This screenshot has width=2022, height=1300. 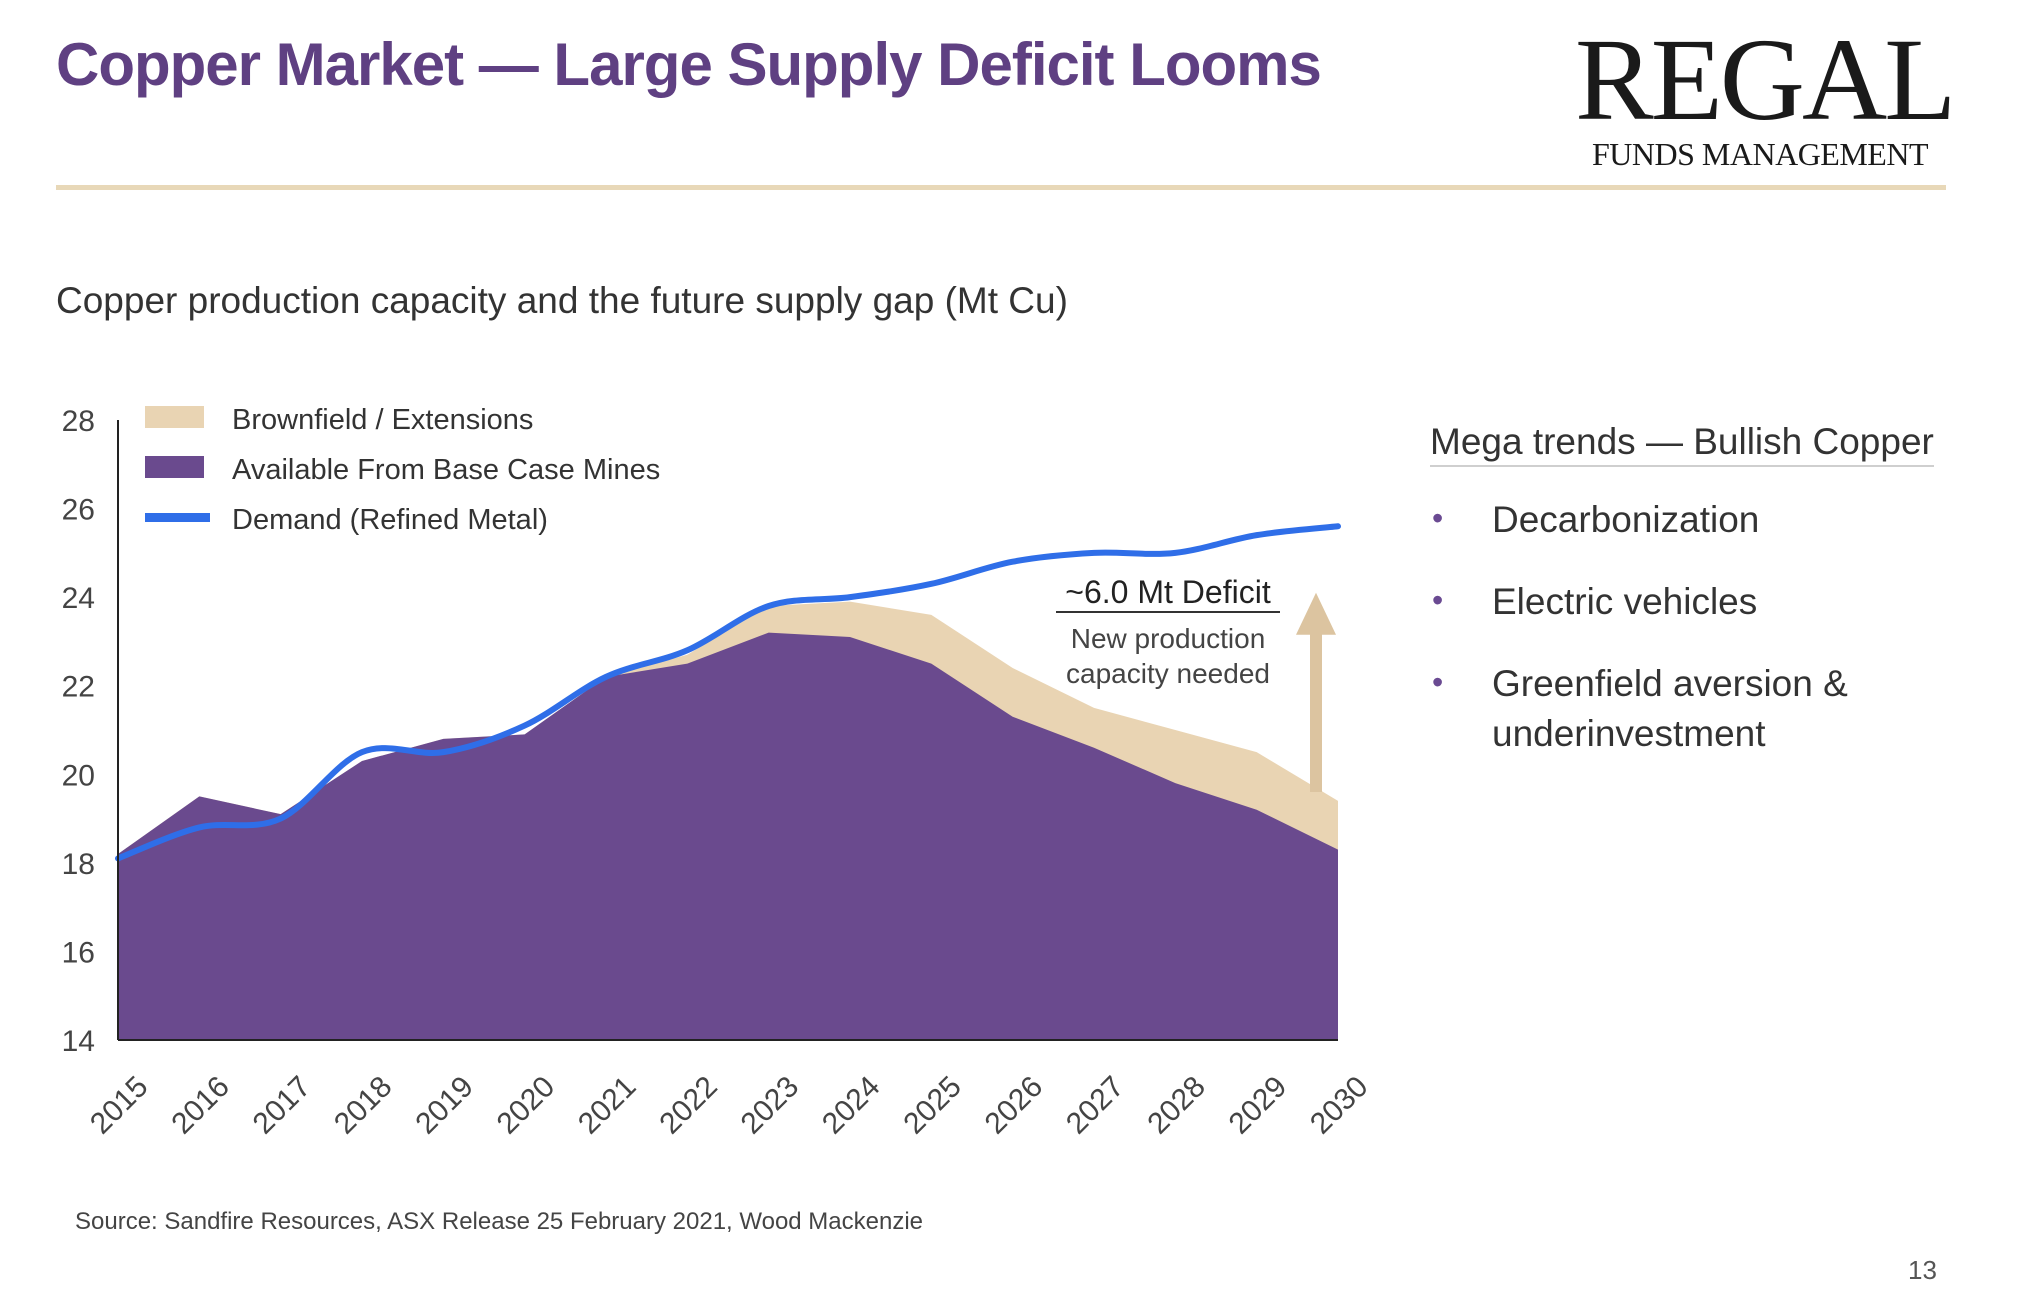 I want to click on legend-label: Demand (Refined Metal), so click(x=390, y=520).